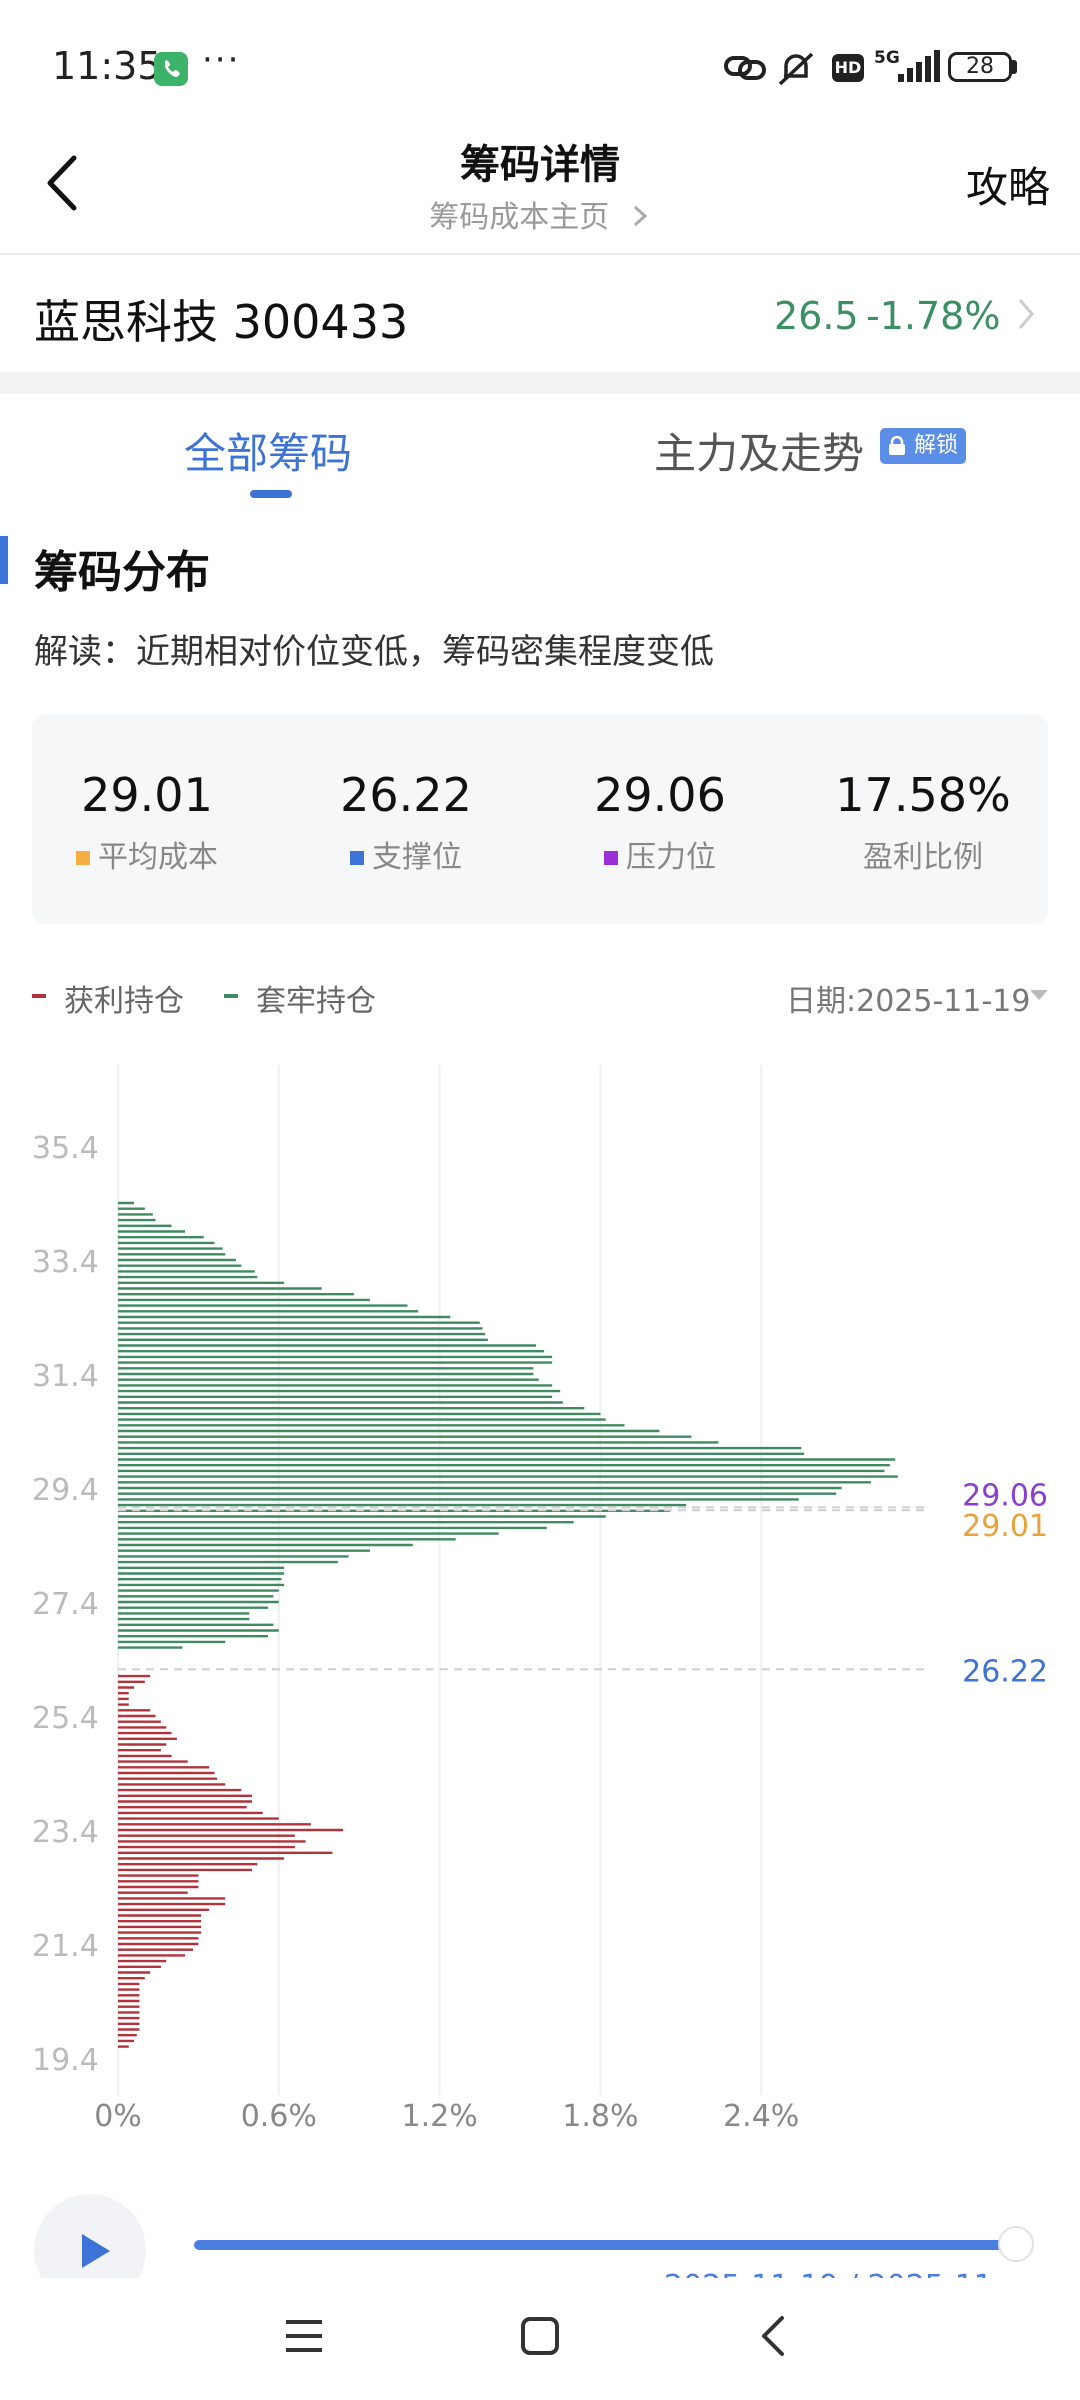  What do you see at coordinates (147, 795) in the screenshot?
I see `stat-value: 29.01` at bounding box center [147, 795].